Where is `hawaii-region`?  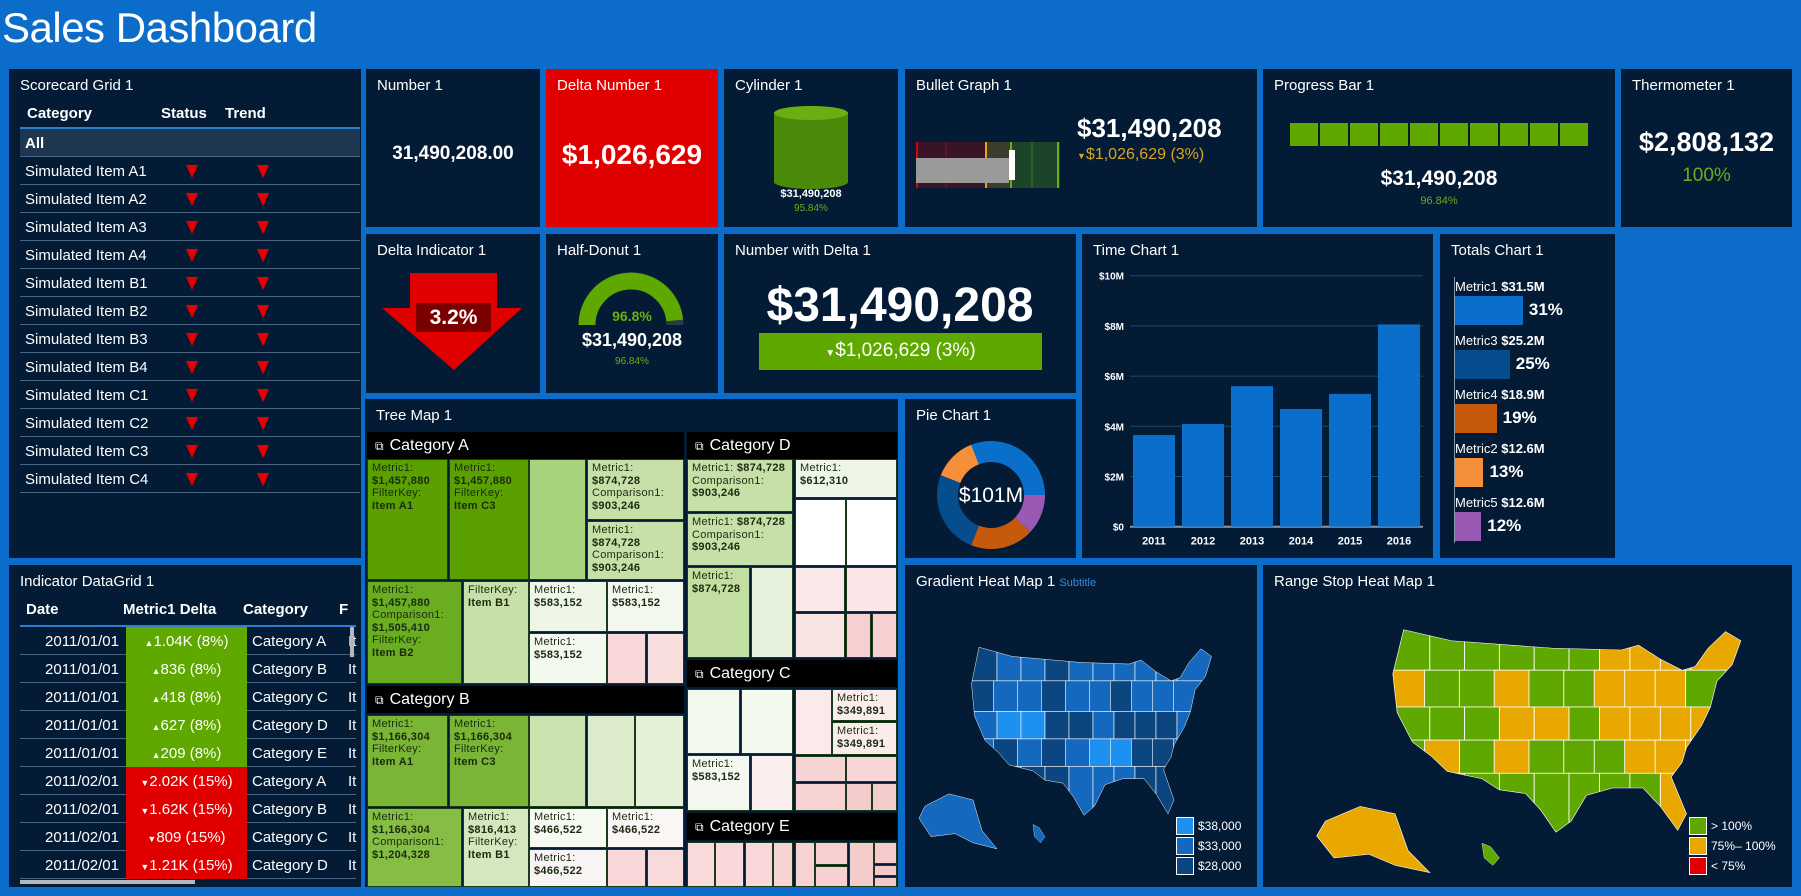
hawaii-region is located at coordinates (1039, 834).